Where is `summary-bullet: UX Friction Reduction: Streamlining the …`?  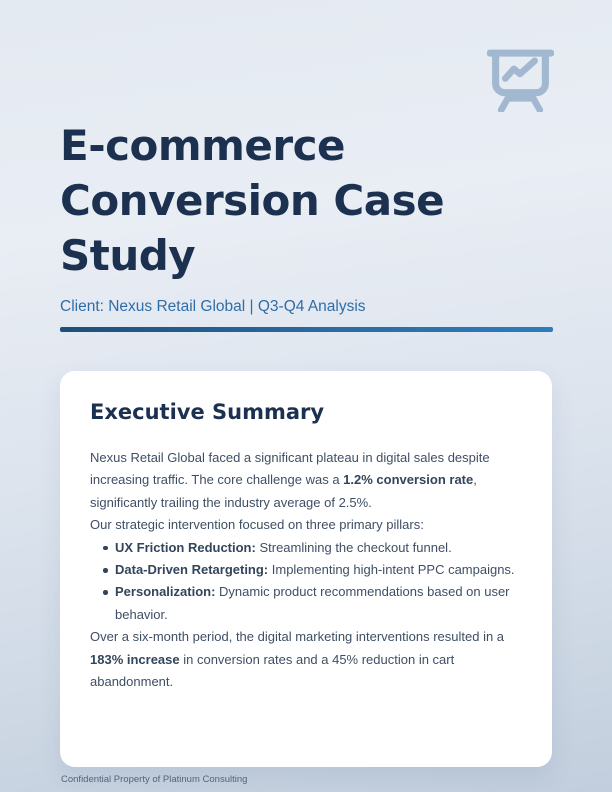
summary-bullet: UX Friction Reduction: Streamlining the … is located at coordinates (305, 548).